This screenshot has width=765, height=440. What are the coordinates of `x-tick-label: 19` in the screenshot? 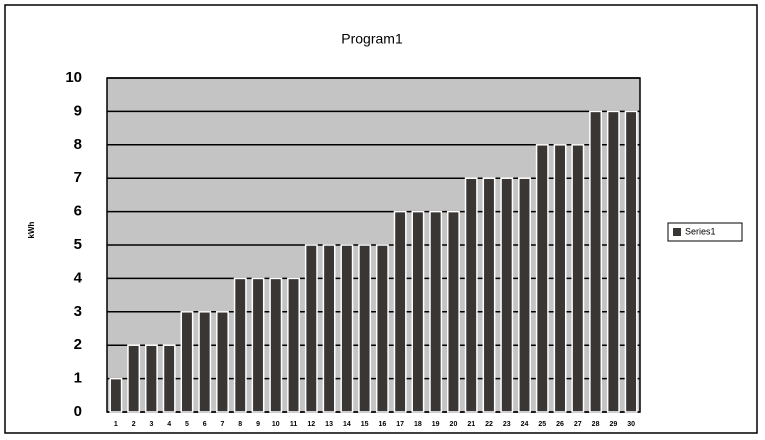 It's located at (436, 424).